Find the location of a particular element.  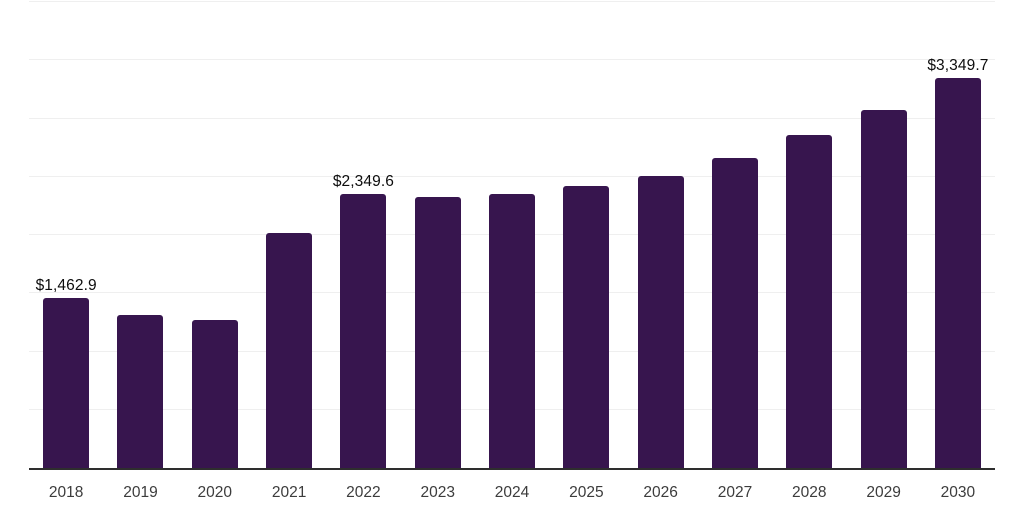

x-tick-label: 2018 is located at coordinates (66, 492).